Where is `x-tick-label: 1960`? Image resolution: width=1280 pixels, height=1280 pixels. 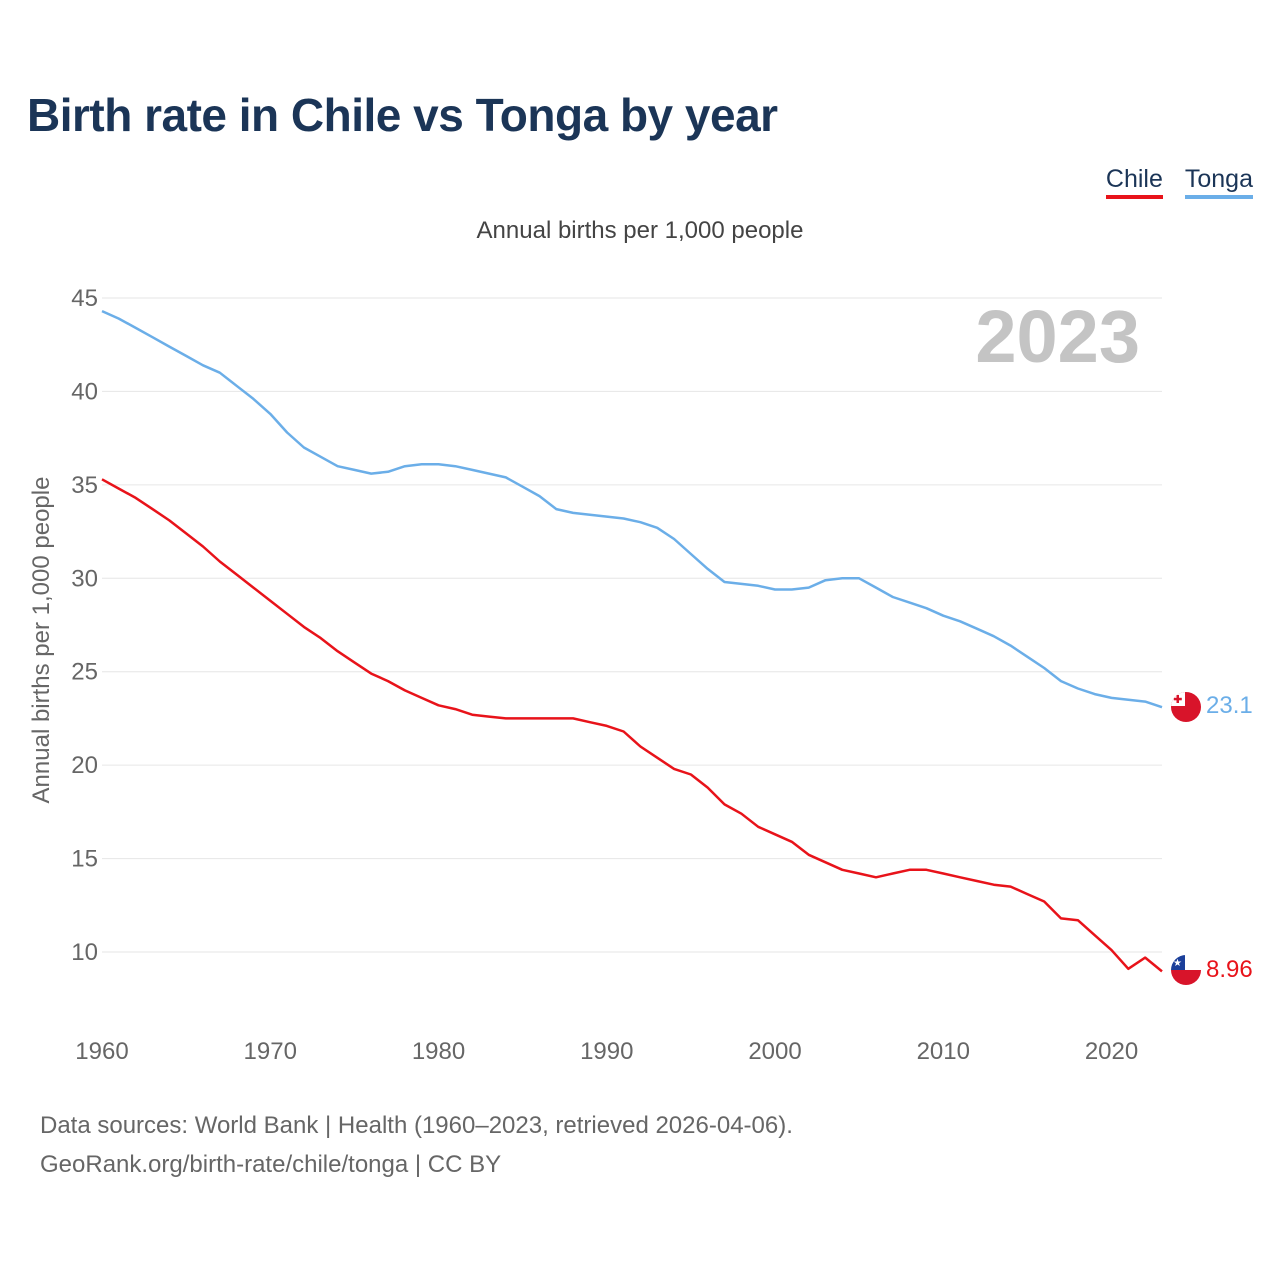 x-tick-label: 1960 is located at coordinates (101, 1051).